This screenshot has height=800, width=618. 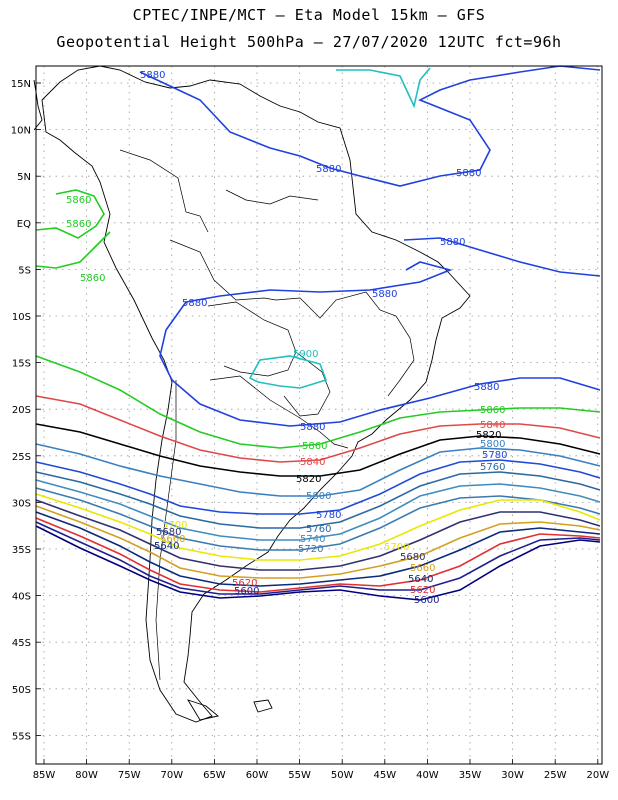 I want to click on label-5700-east: 5700, so click(x=396, y=547).